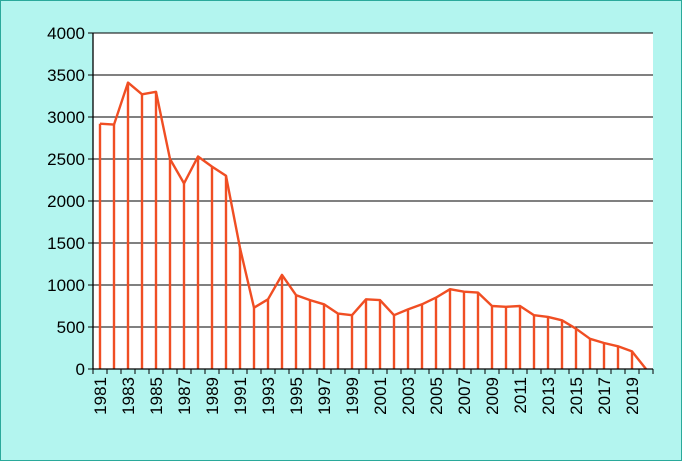 This screenshot has height=461, width=682. I want to click on x-tick-label: 2019, so click(632, 396).